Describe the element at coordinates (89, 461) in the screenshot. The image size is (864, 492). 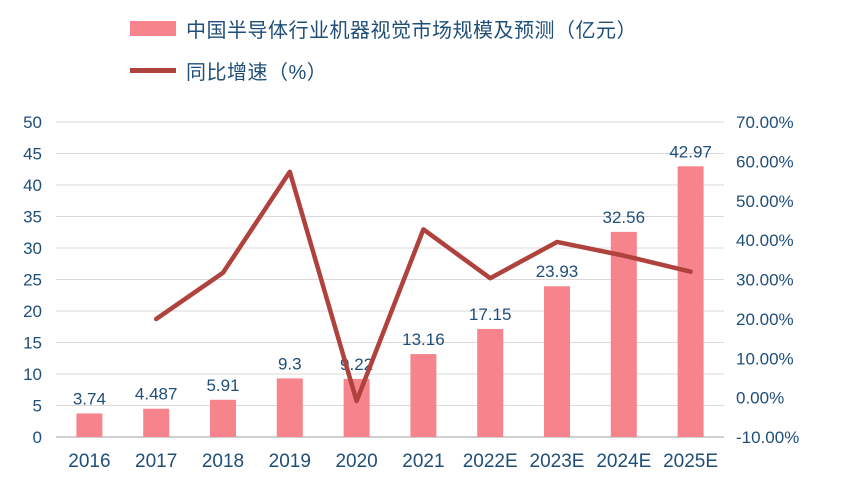
I see `x-axis-tick-label: 2016` at that location.